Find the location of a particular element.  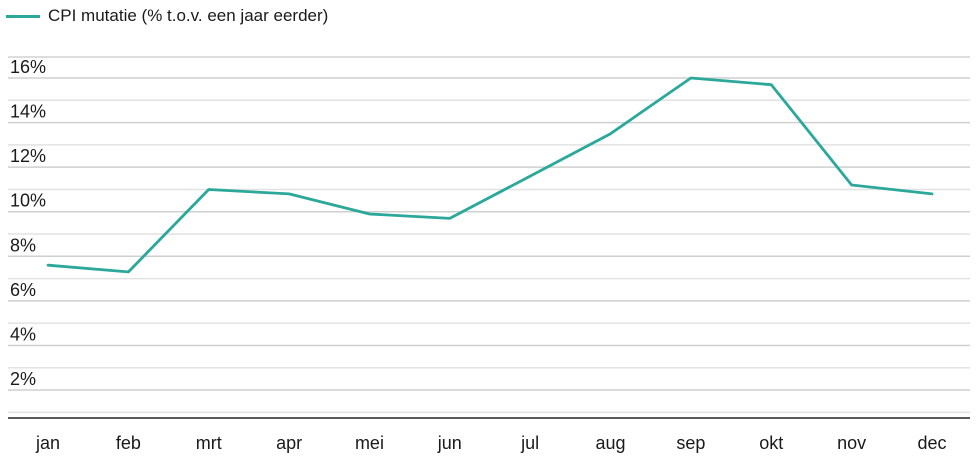

y-tick-label: 10% is located at coordinates (28, 201).